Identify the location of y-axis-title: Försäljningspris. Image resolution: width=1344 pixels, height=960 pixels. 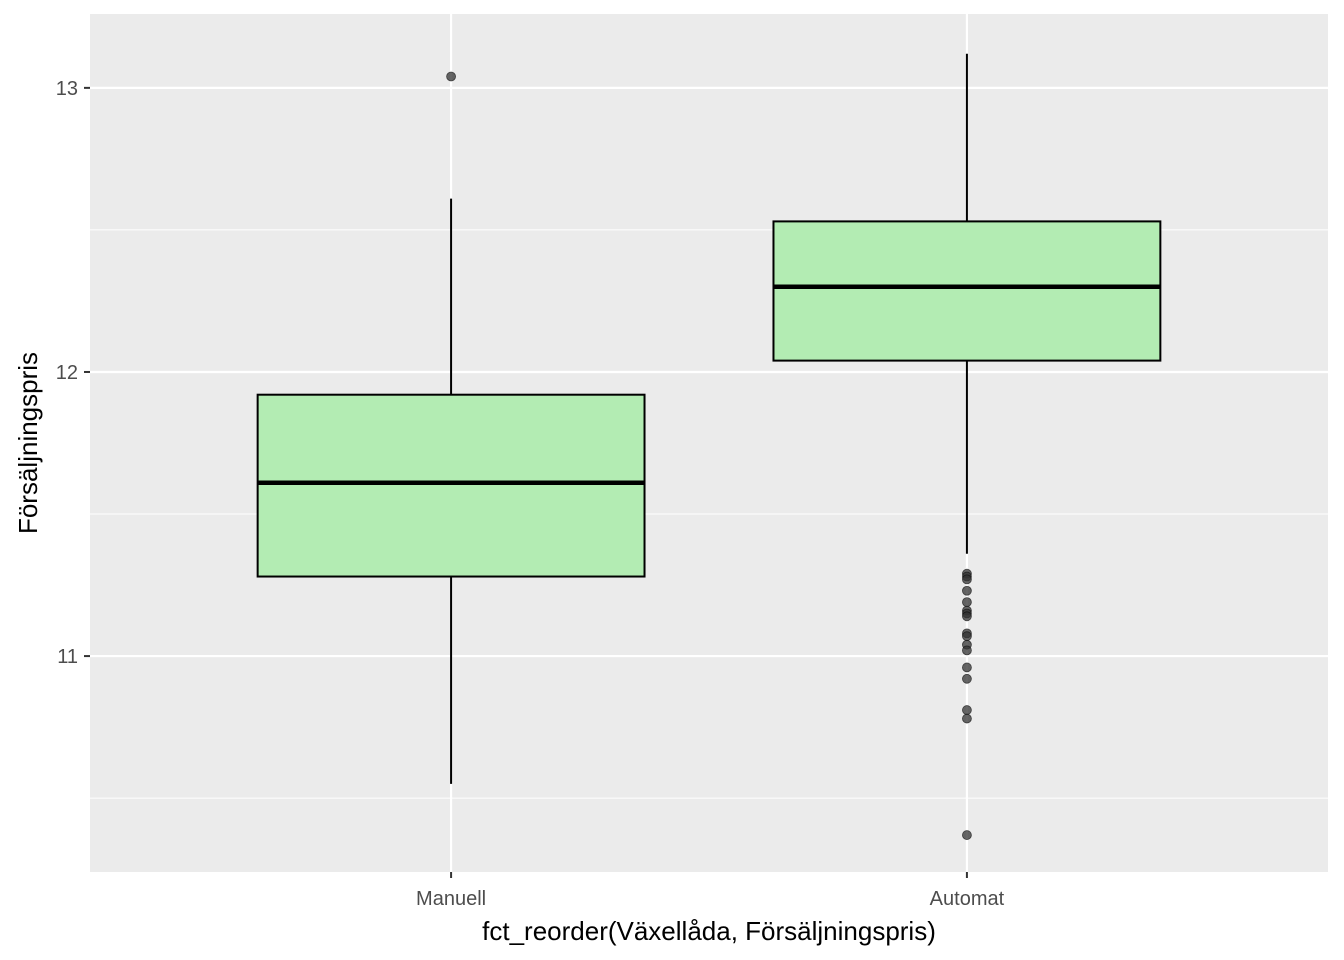
(28, 443).